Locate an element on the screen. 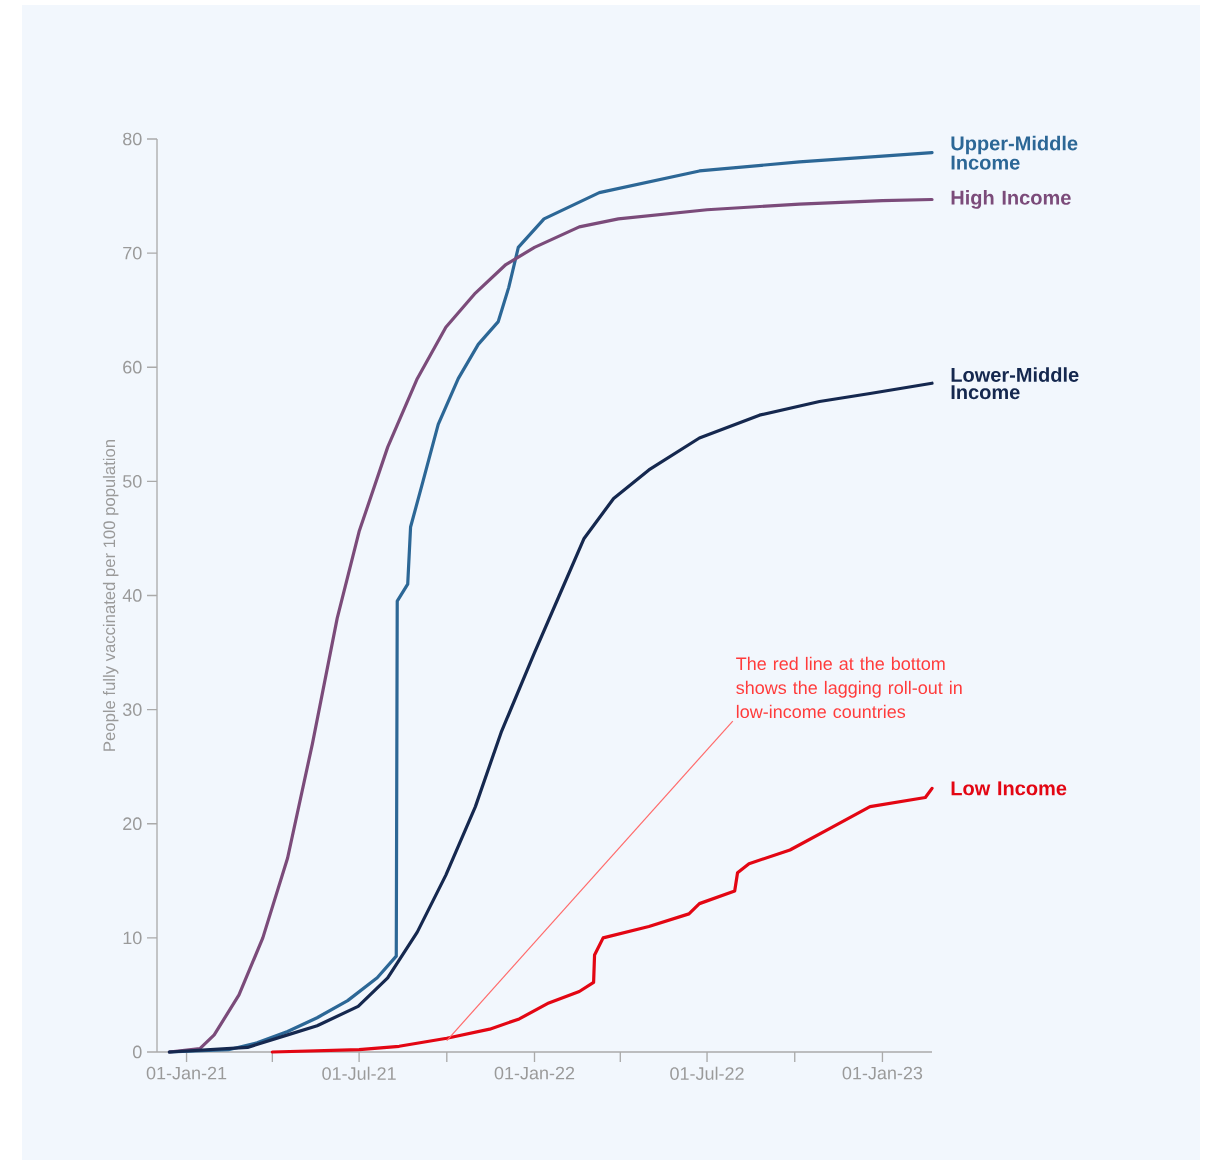 This screenshot has height=1163, width=1210. x-tick-label: 01-Jan-22 is located at coordinates (534, 1073).